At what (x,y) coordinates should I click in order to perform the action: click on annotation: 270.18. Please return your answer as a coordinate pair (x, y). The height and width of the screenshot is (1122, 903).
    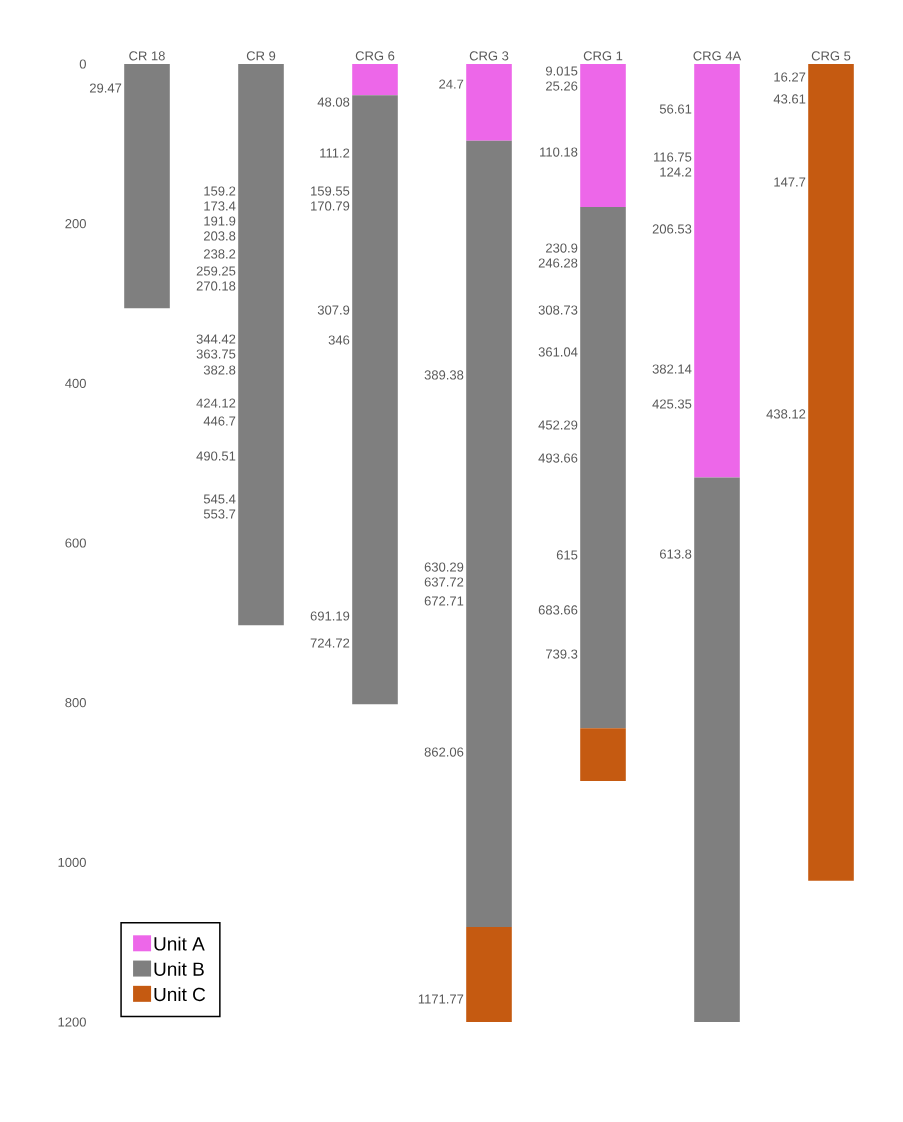
    Looking at the image, I should click on (216, 286).